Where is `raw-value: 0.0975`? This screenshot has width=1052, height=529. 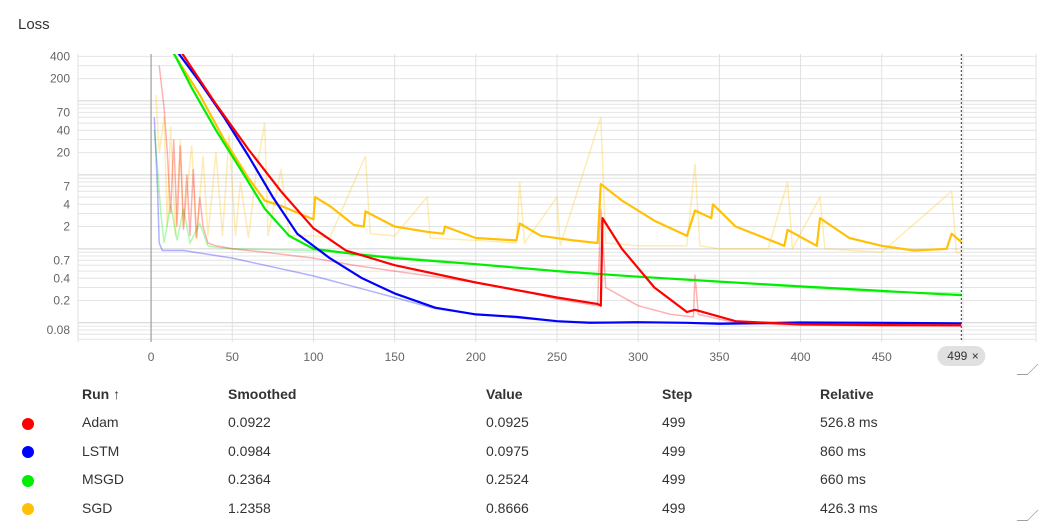
raw-value: 0.0975 is located at coordinates (507, 450).